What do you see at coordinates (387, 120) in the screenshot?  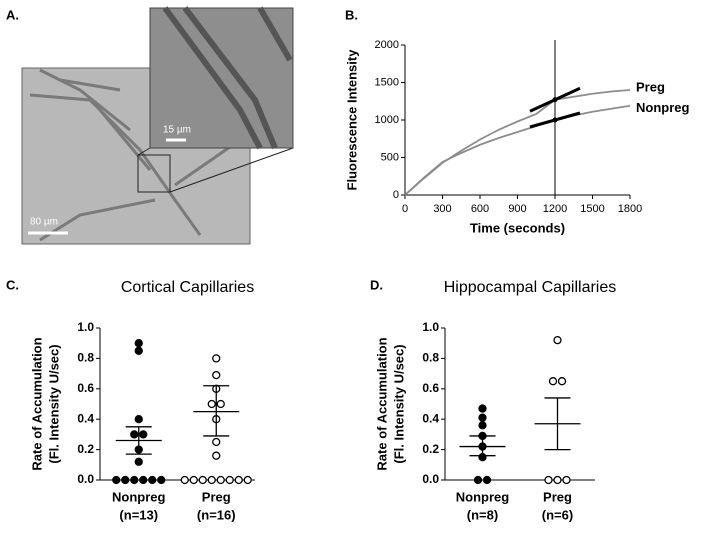 I see `y-tick-label: 1000` at bounding box center [387, 120].